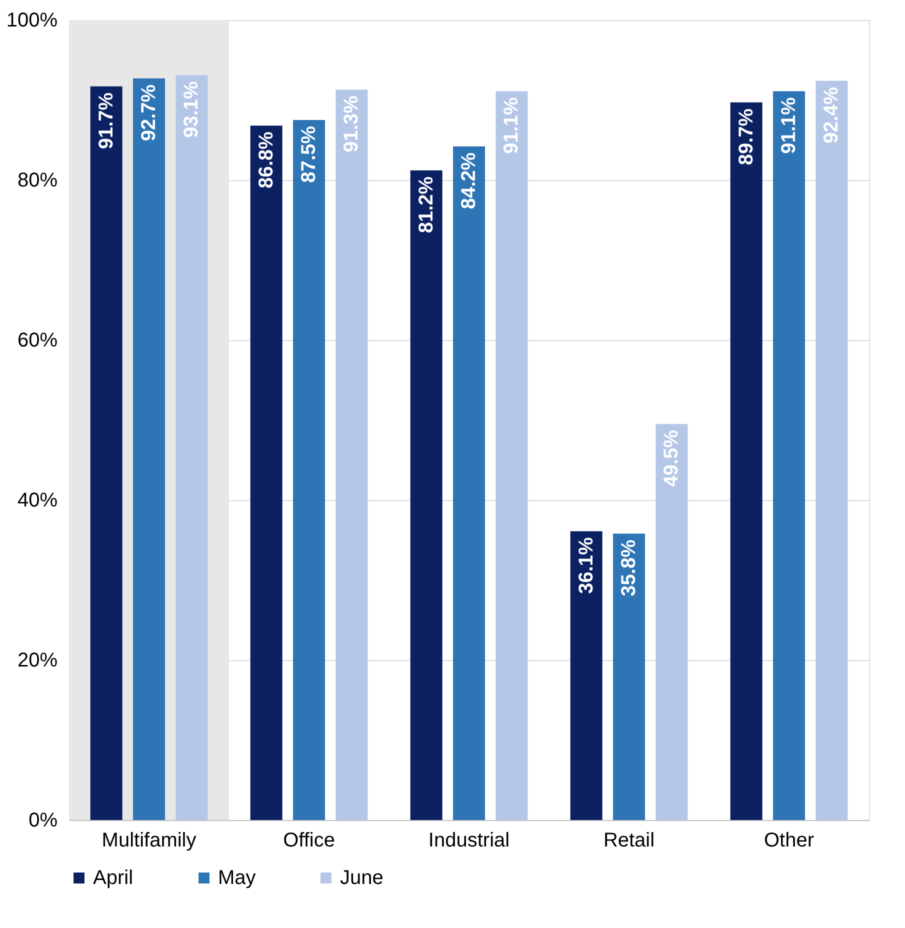 Image resolution: width=905 pixels, height=928 pixels. Describe the element at coordinates (106, 121) in the screenshot. I see `data-label: 91.7%` at that location.